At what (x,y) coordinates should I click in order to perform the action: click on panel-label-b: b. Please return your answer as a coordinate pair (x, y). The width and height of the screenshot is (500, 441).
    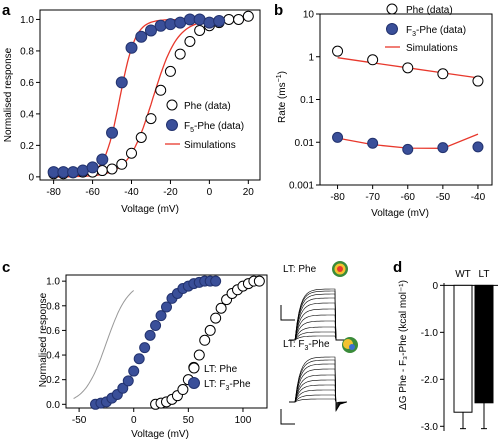
    Looking at the image, I should click on (278, 10).